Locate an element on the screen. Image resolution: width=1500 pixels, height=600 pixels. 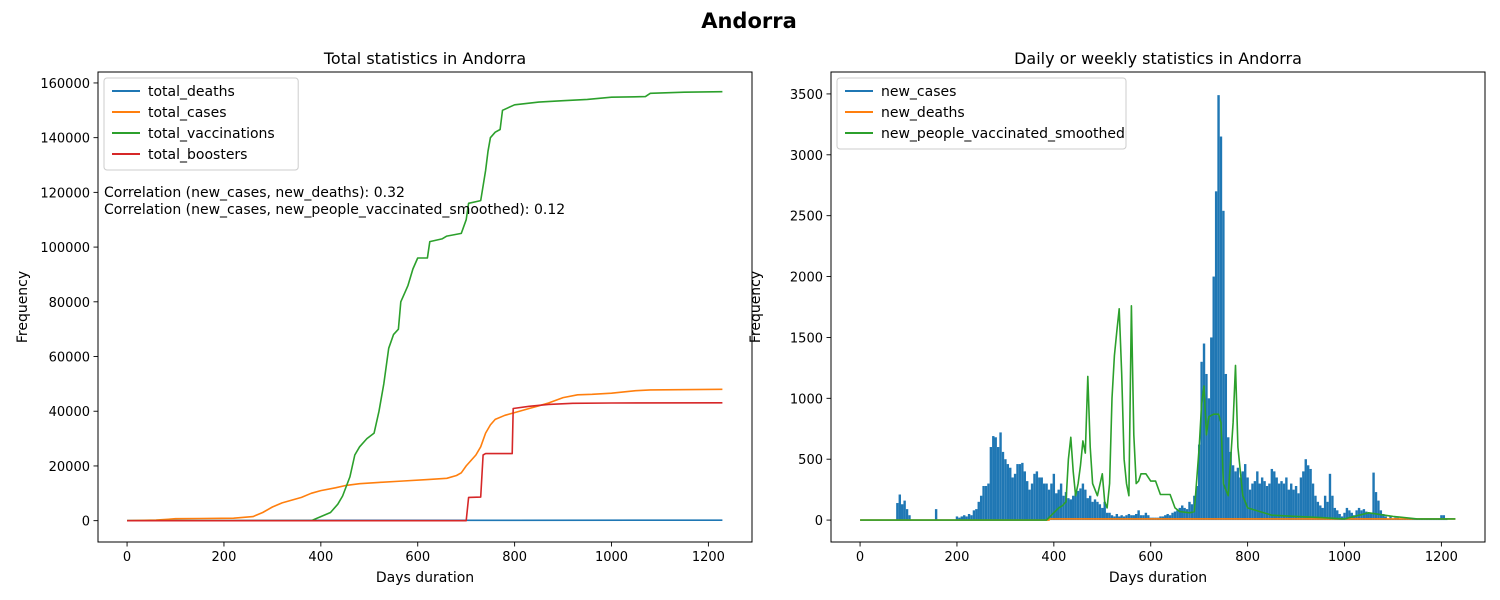
x-tick-label: 200 is located at coordinates (224, 557).